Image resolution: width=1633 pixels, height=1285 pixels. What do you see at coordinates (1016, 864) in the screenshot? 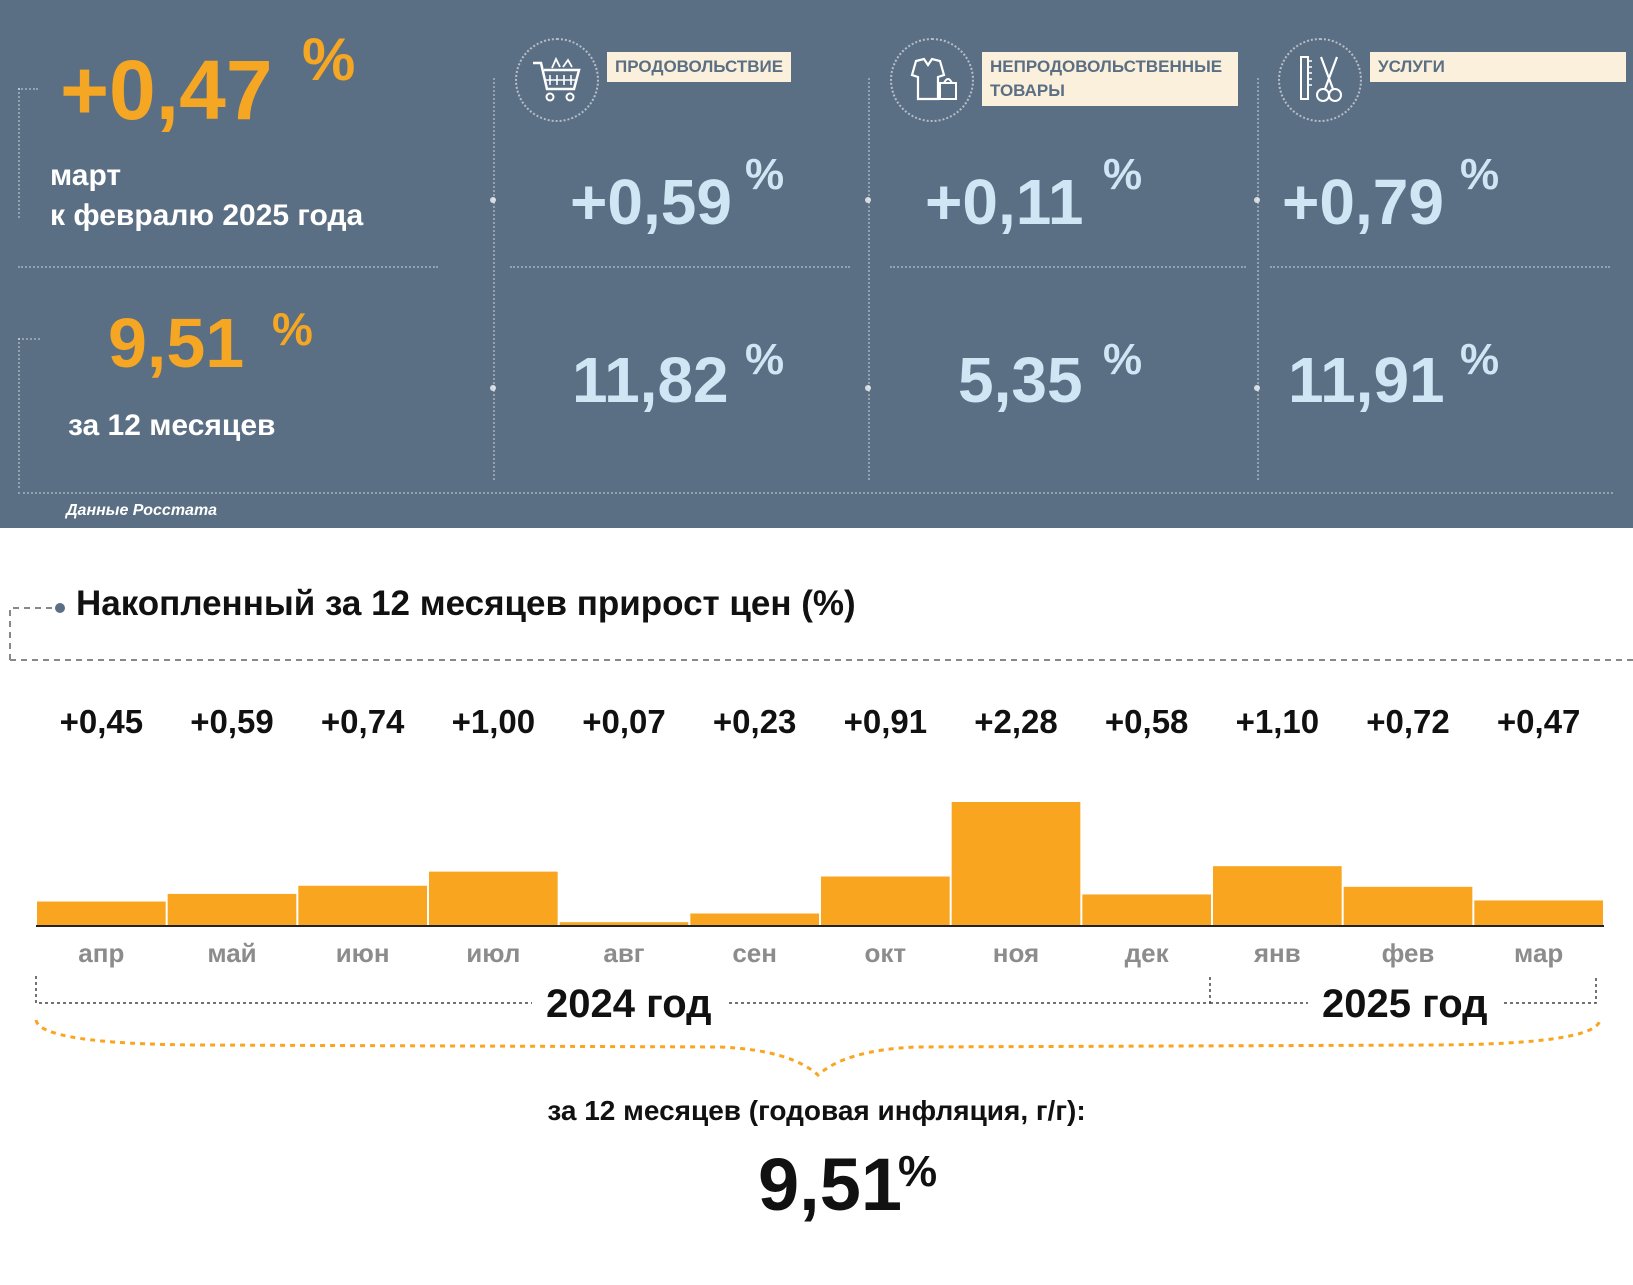
I see `bar-ноя` at bounding box center [1016, 864].